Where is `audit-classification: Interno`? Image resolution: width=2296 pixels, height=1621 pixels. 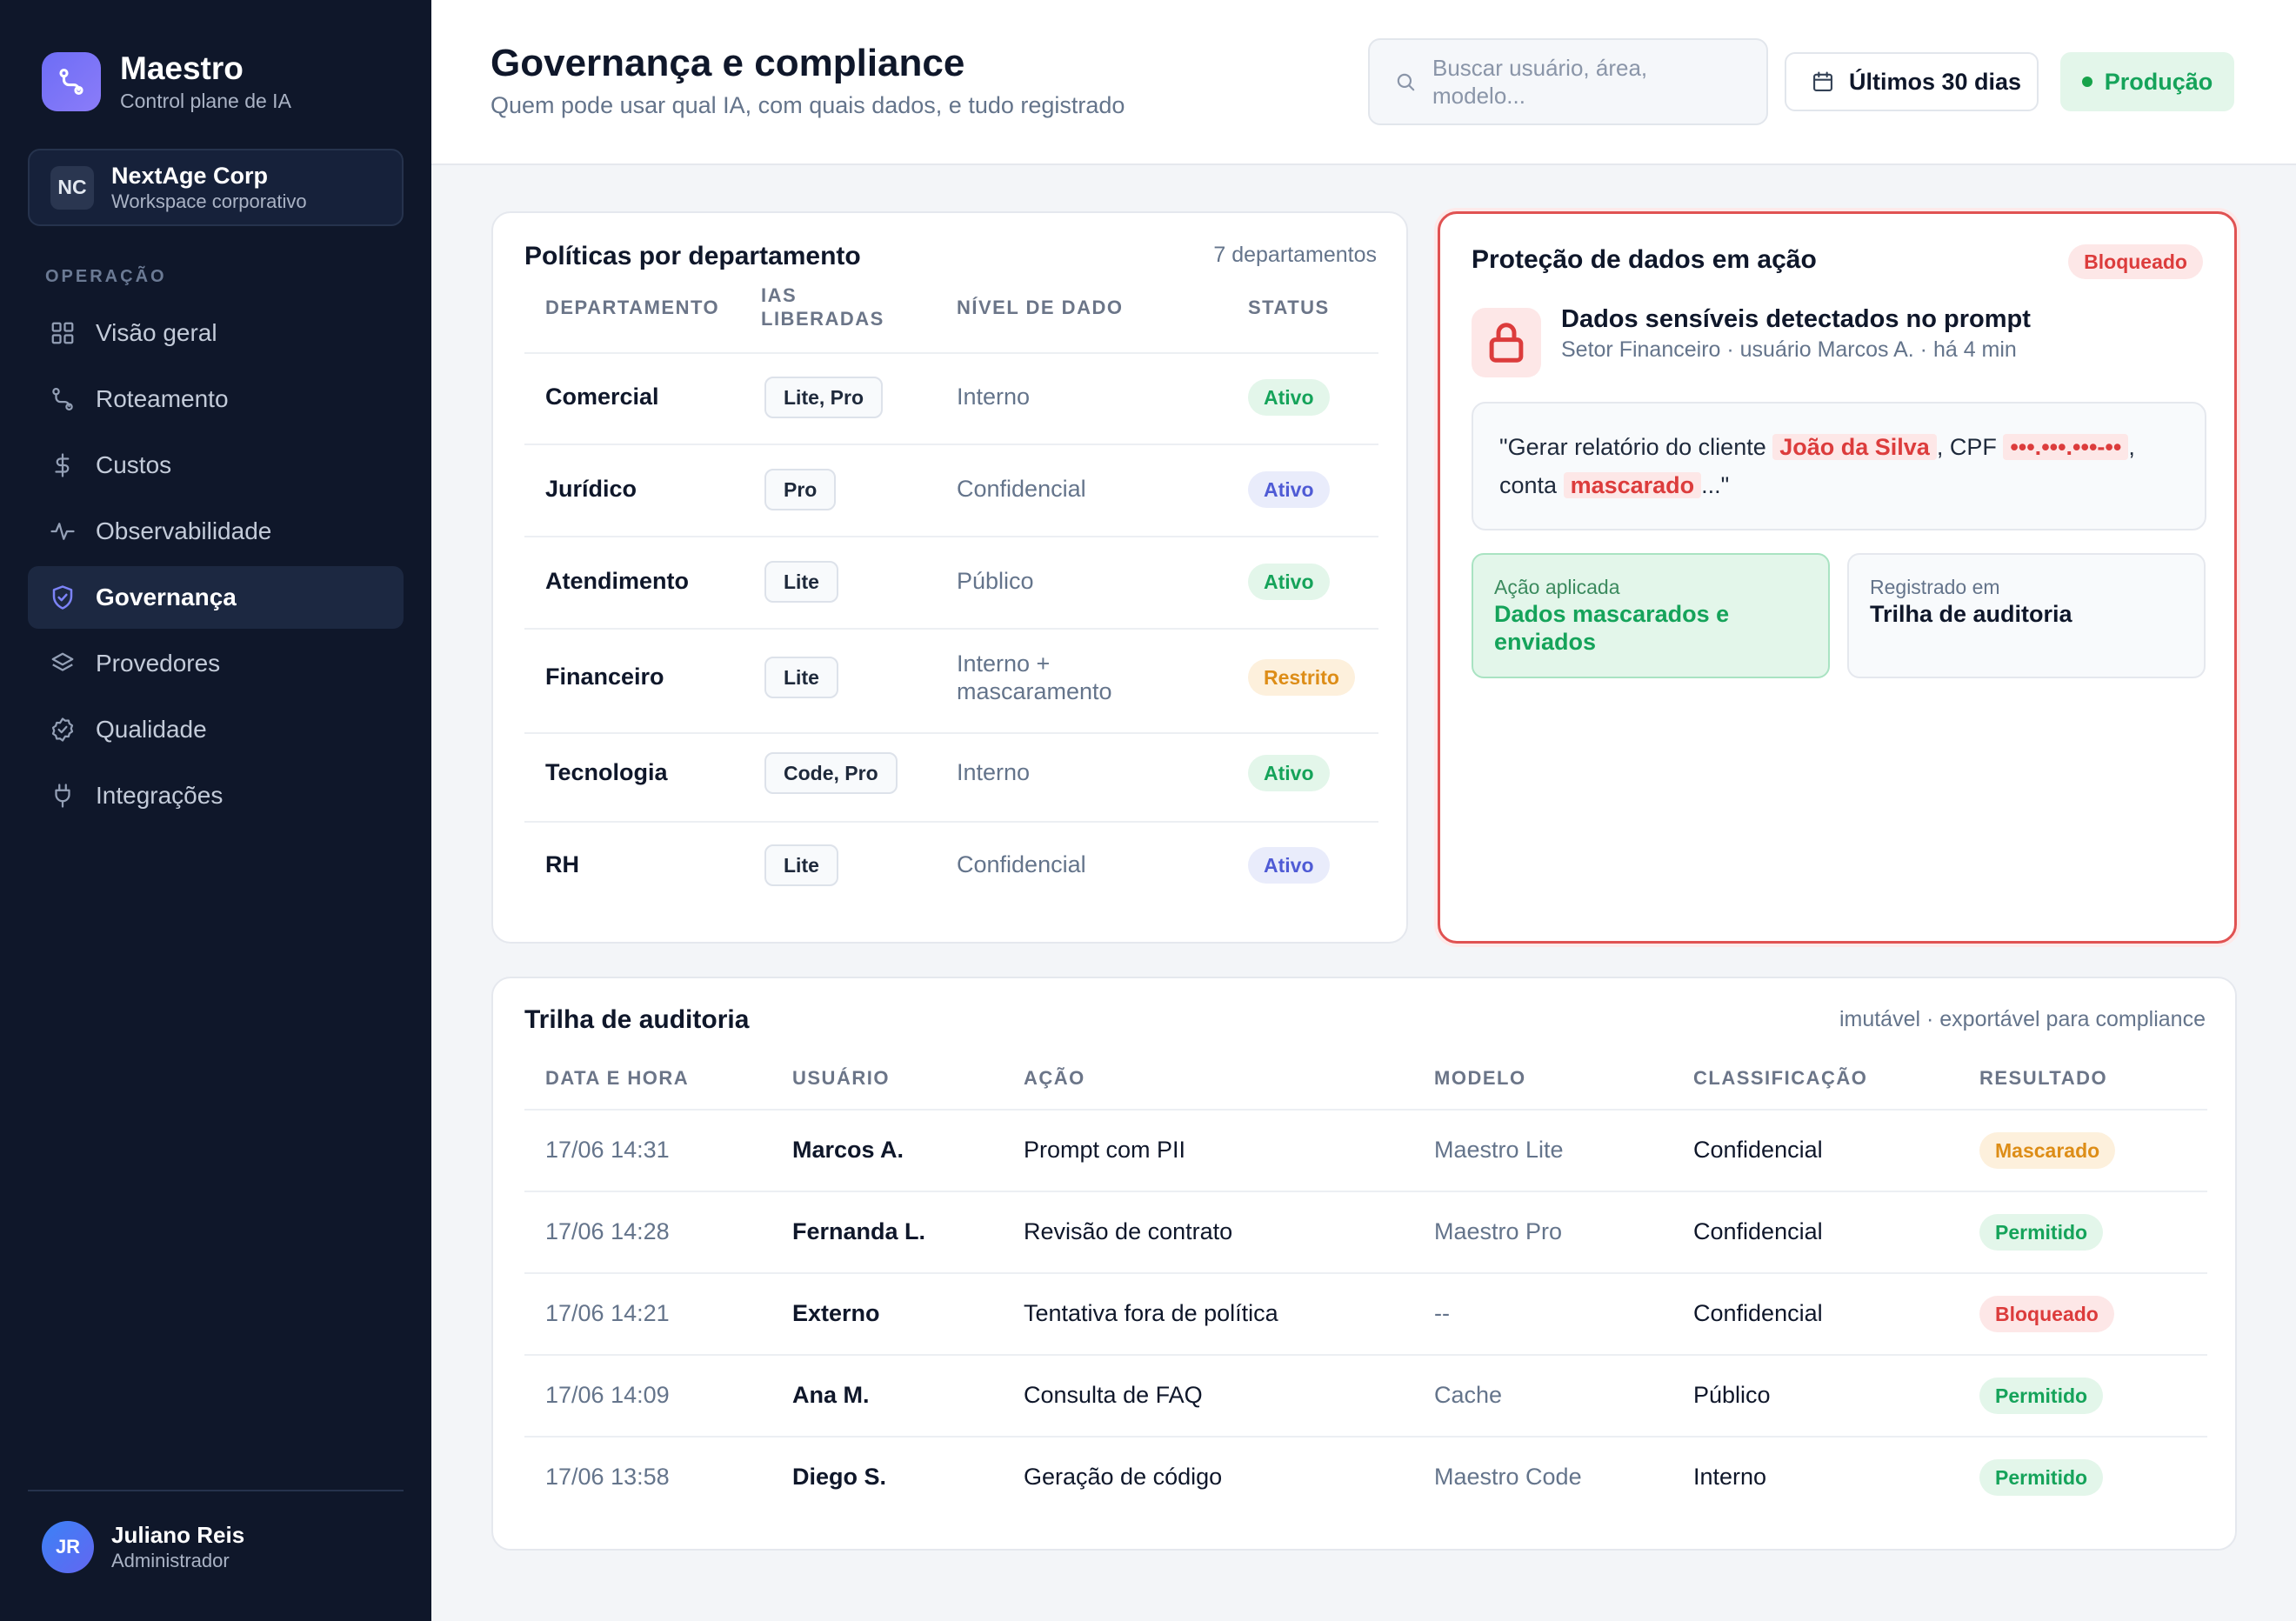
audit-classification: Interno is located at coordinates (1730, 1477).